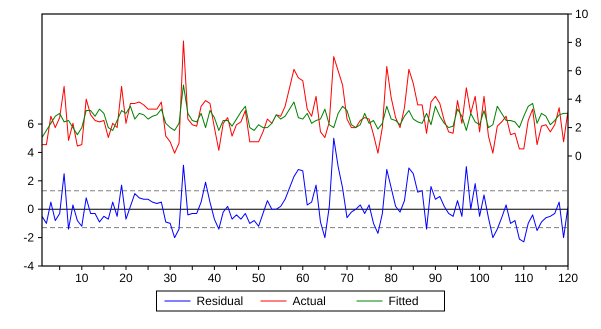  Describe the element at coordinates (347, 278) in the screenshot. I see `x-tick-label: 70` at that location.